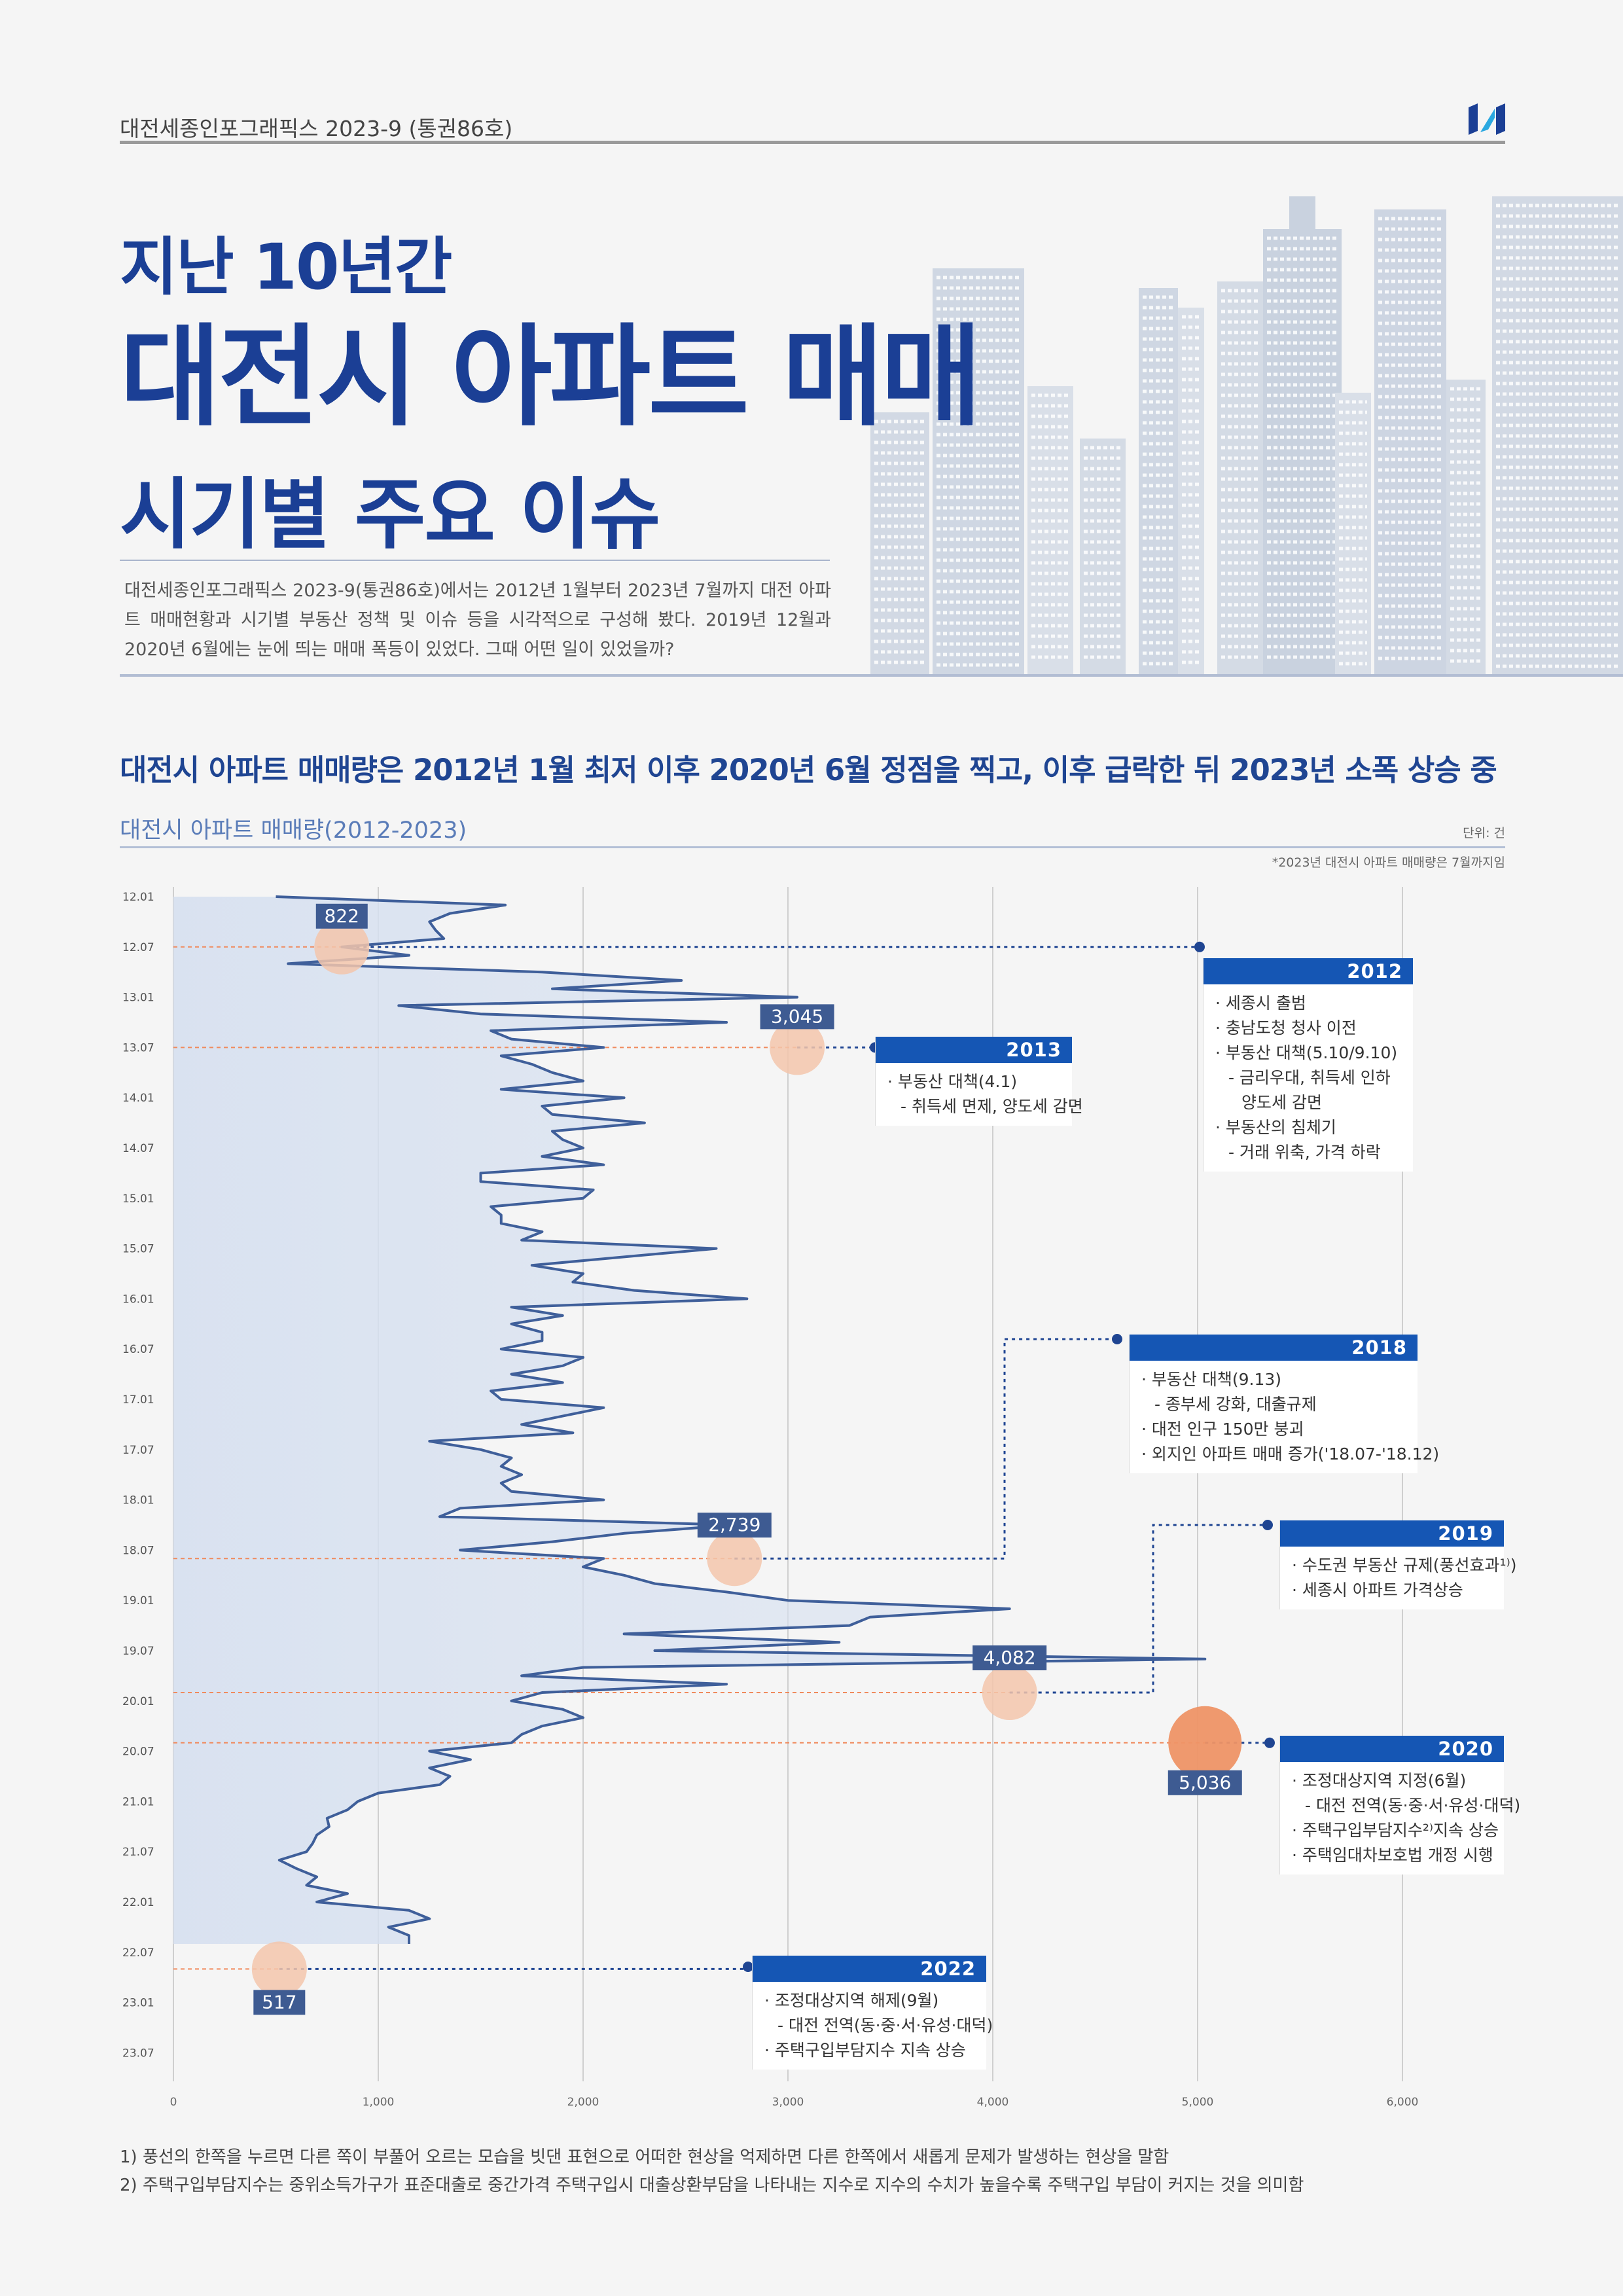 The width and height of the screenshot is (1623, 2296). What do you see at coordinates (1267, 1525) in the screenshot?
I see `connector-dot-2019` at bounding box center [1267, 1525].